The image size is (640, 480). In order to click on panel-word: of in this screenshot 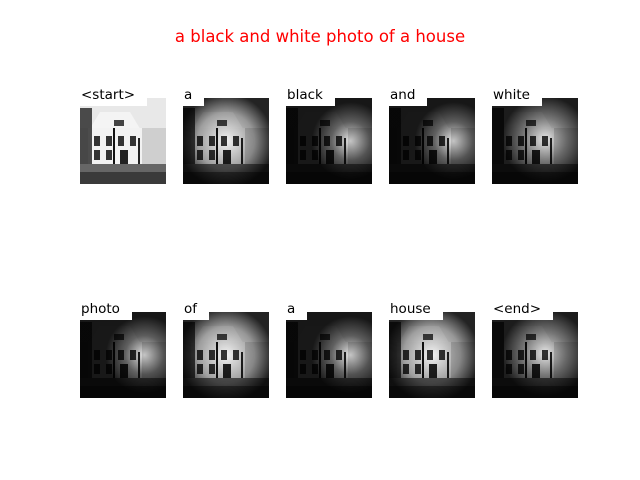, I will do `click(196, 310)`.